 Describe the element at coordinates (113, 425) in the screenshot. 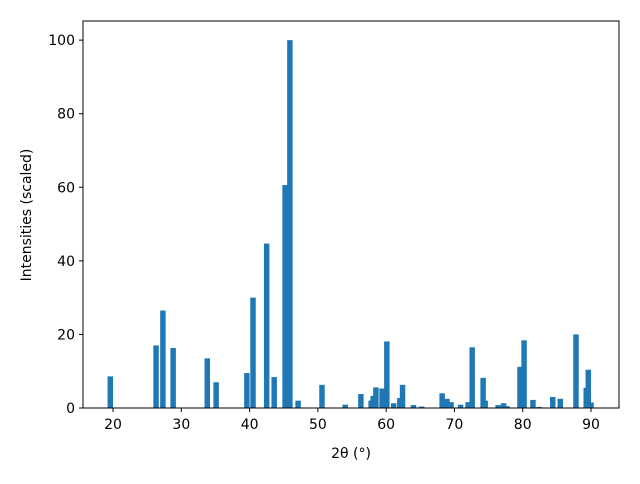

I see `x-tick-label: 20` at that location.